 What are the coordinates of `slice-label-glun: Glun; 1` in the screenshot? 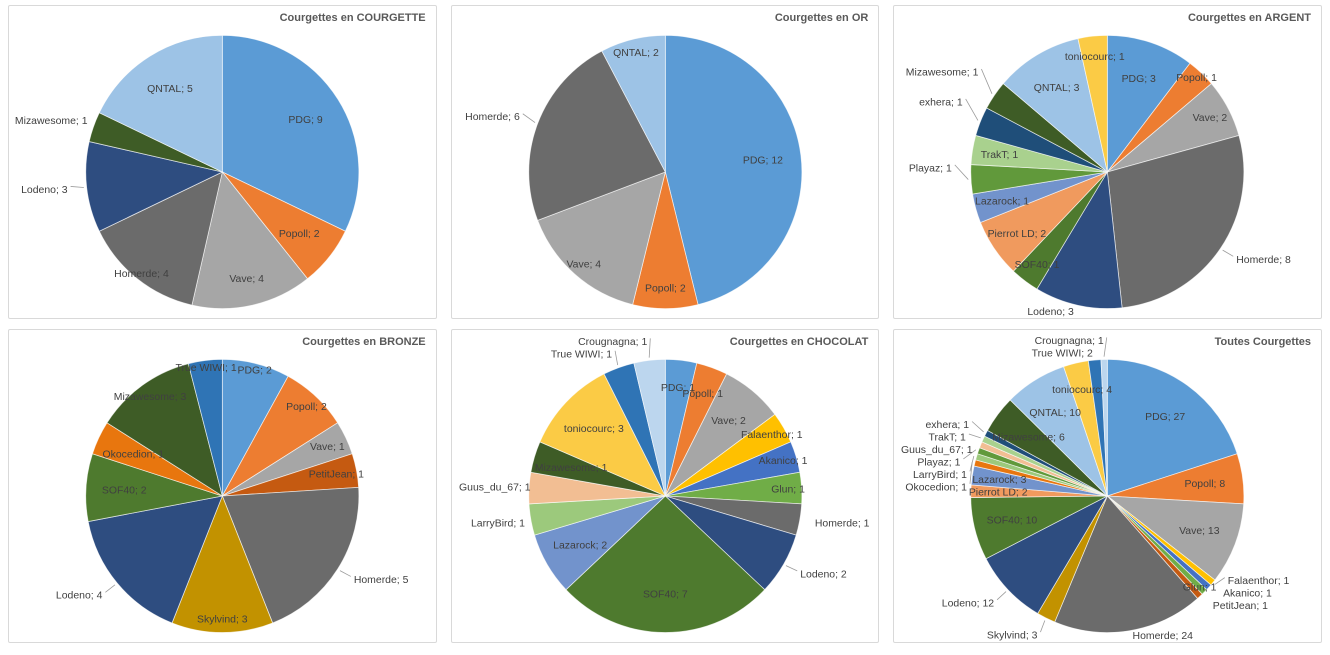 It's located at (788, 489).